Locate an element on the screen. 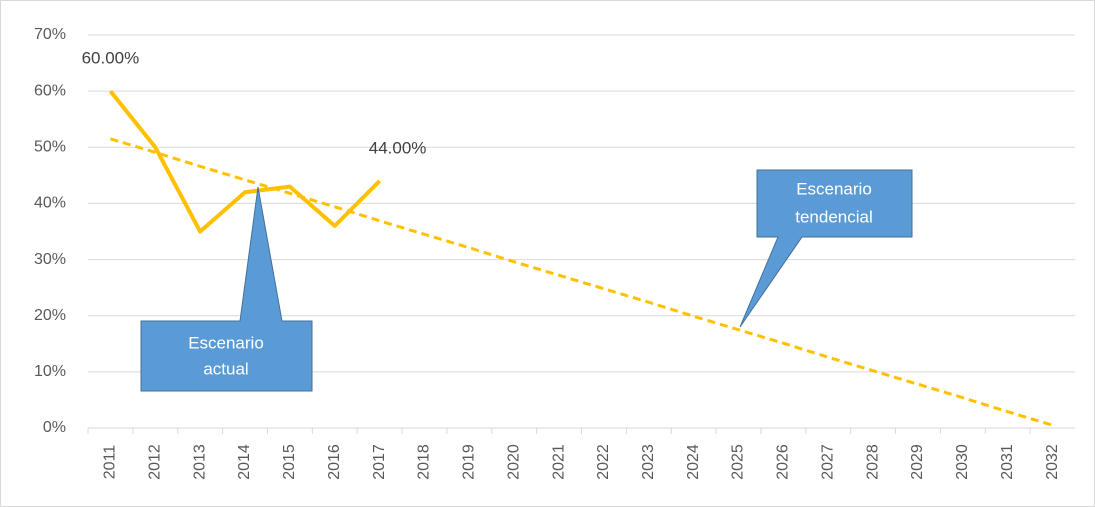 Image resolution: width=1095 pixels, height=507 pixels. annotation-line: actual is located at coordinates (225, 368).